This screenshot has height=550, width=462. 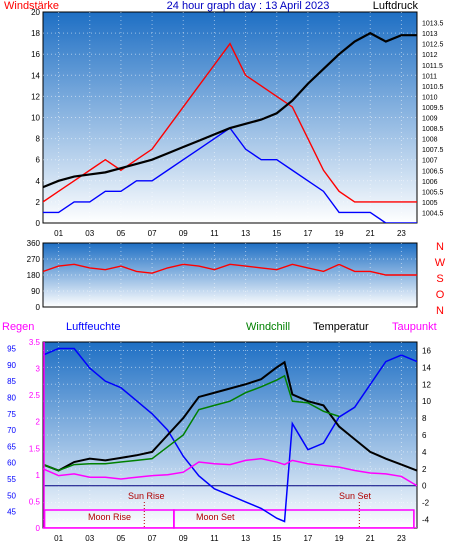 What do you see at coordinates (430, 34) in the screenshot?
I see `y-tick-label: 1013` at bounding box center [430, 34].